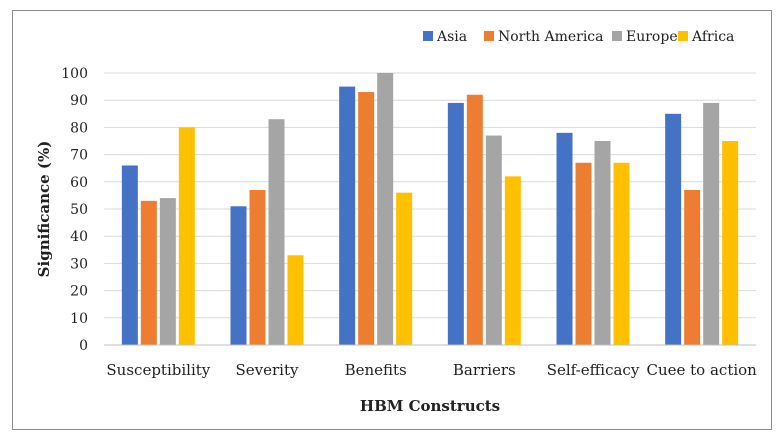 This screenshot has width=784, height=440. What do you see at coordinates (267, 370) in the screenshot?
I see `x-category-label: Severity` at bounding box center [267, 370].